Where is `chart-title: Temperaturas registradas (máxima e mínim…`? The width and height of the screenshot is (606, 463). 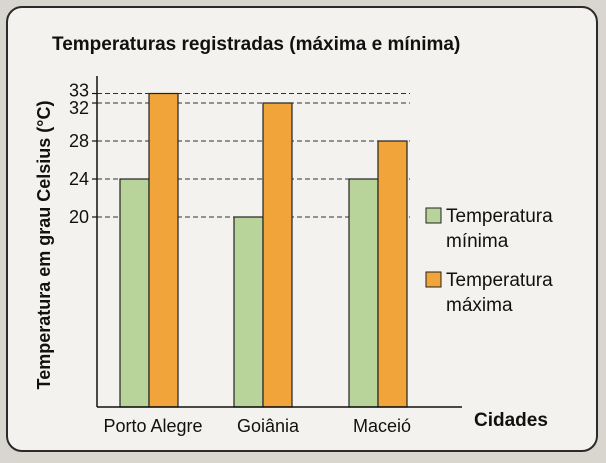
chart-title: Temperaturas registradas (máxima e mínim… is located at coordinates (256, 44).